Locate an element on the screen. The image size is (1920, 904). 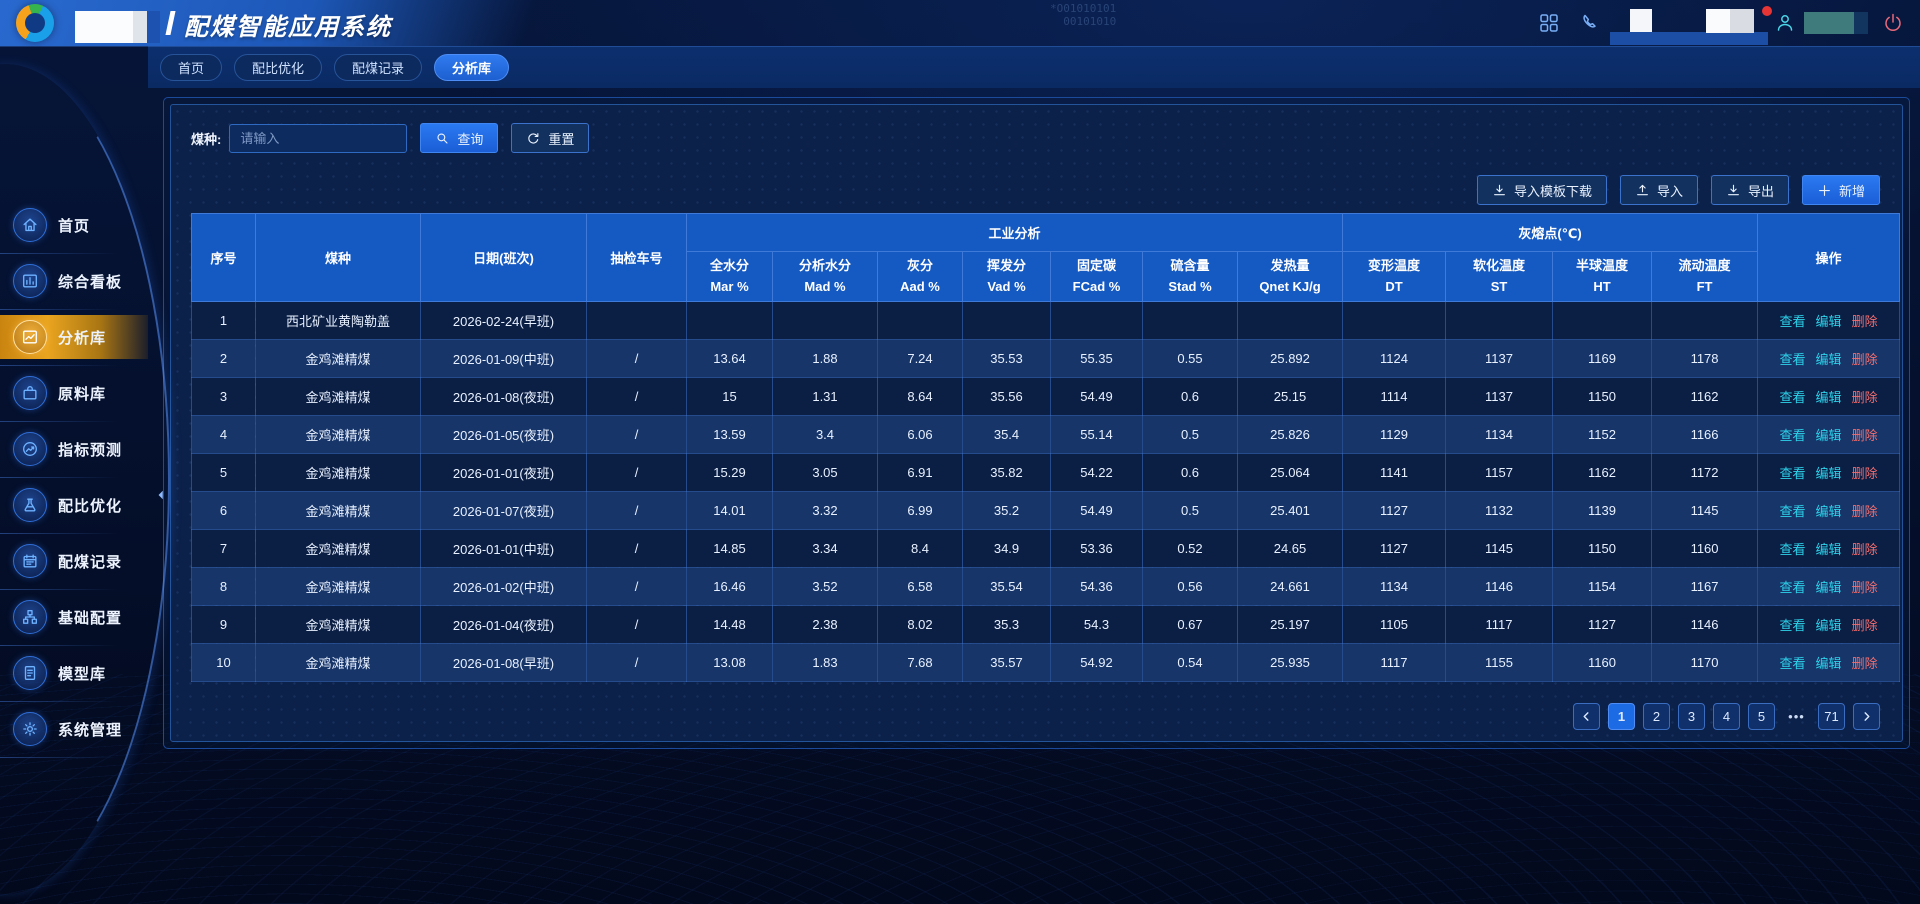
table-cell: 金鸡滩精煤 is located at coordinates (338, 662).